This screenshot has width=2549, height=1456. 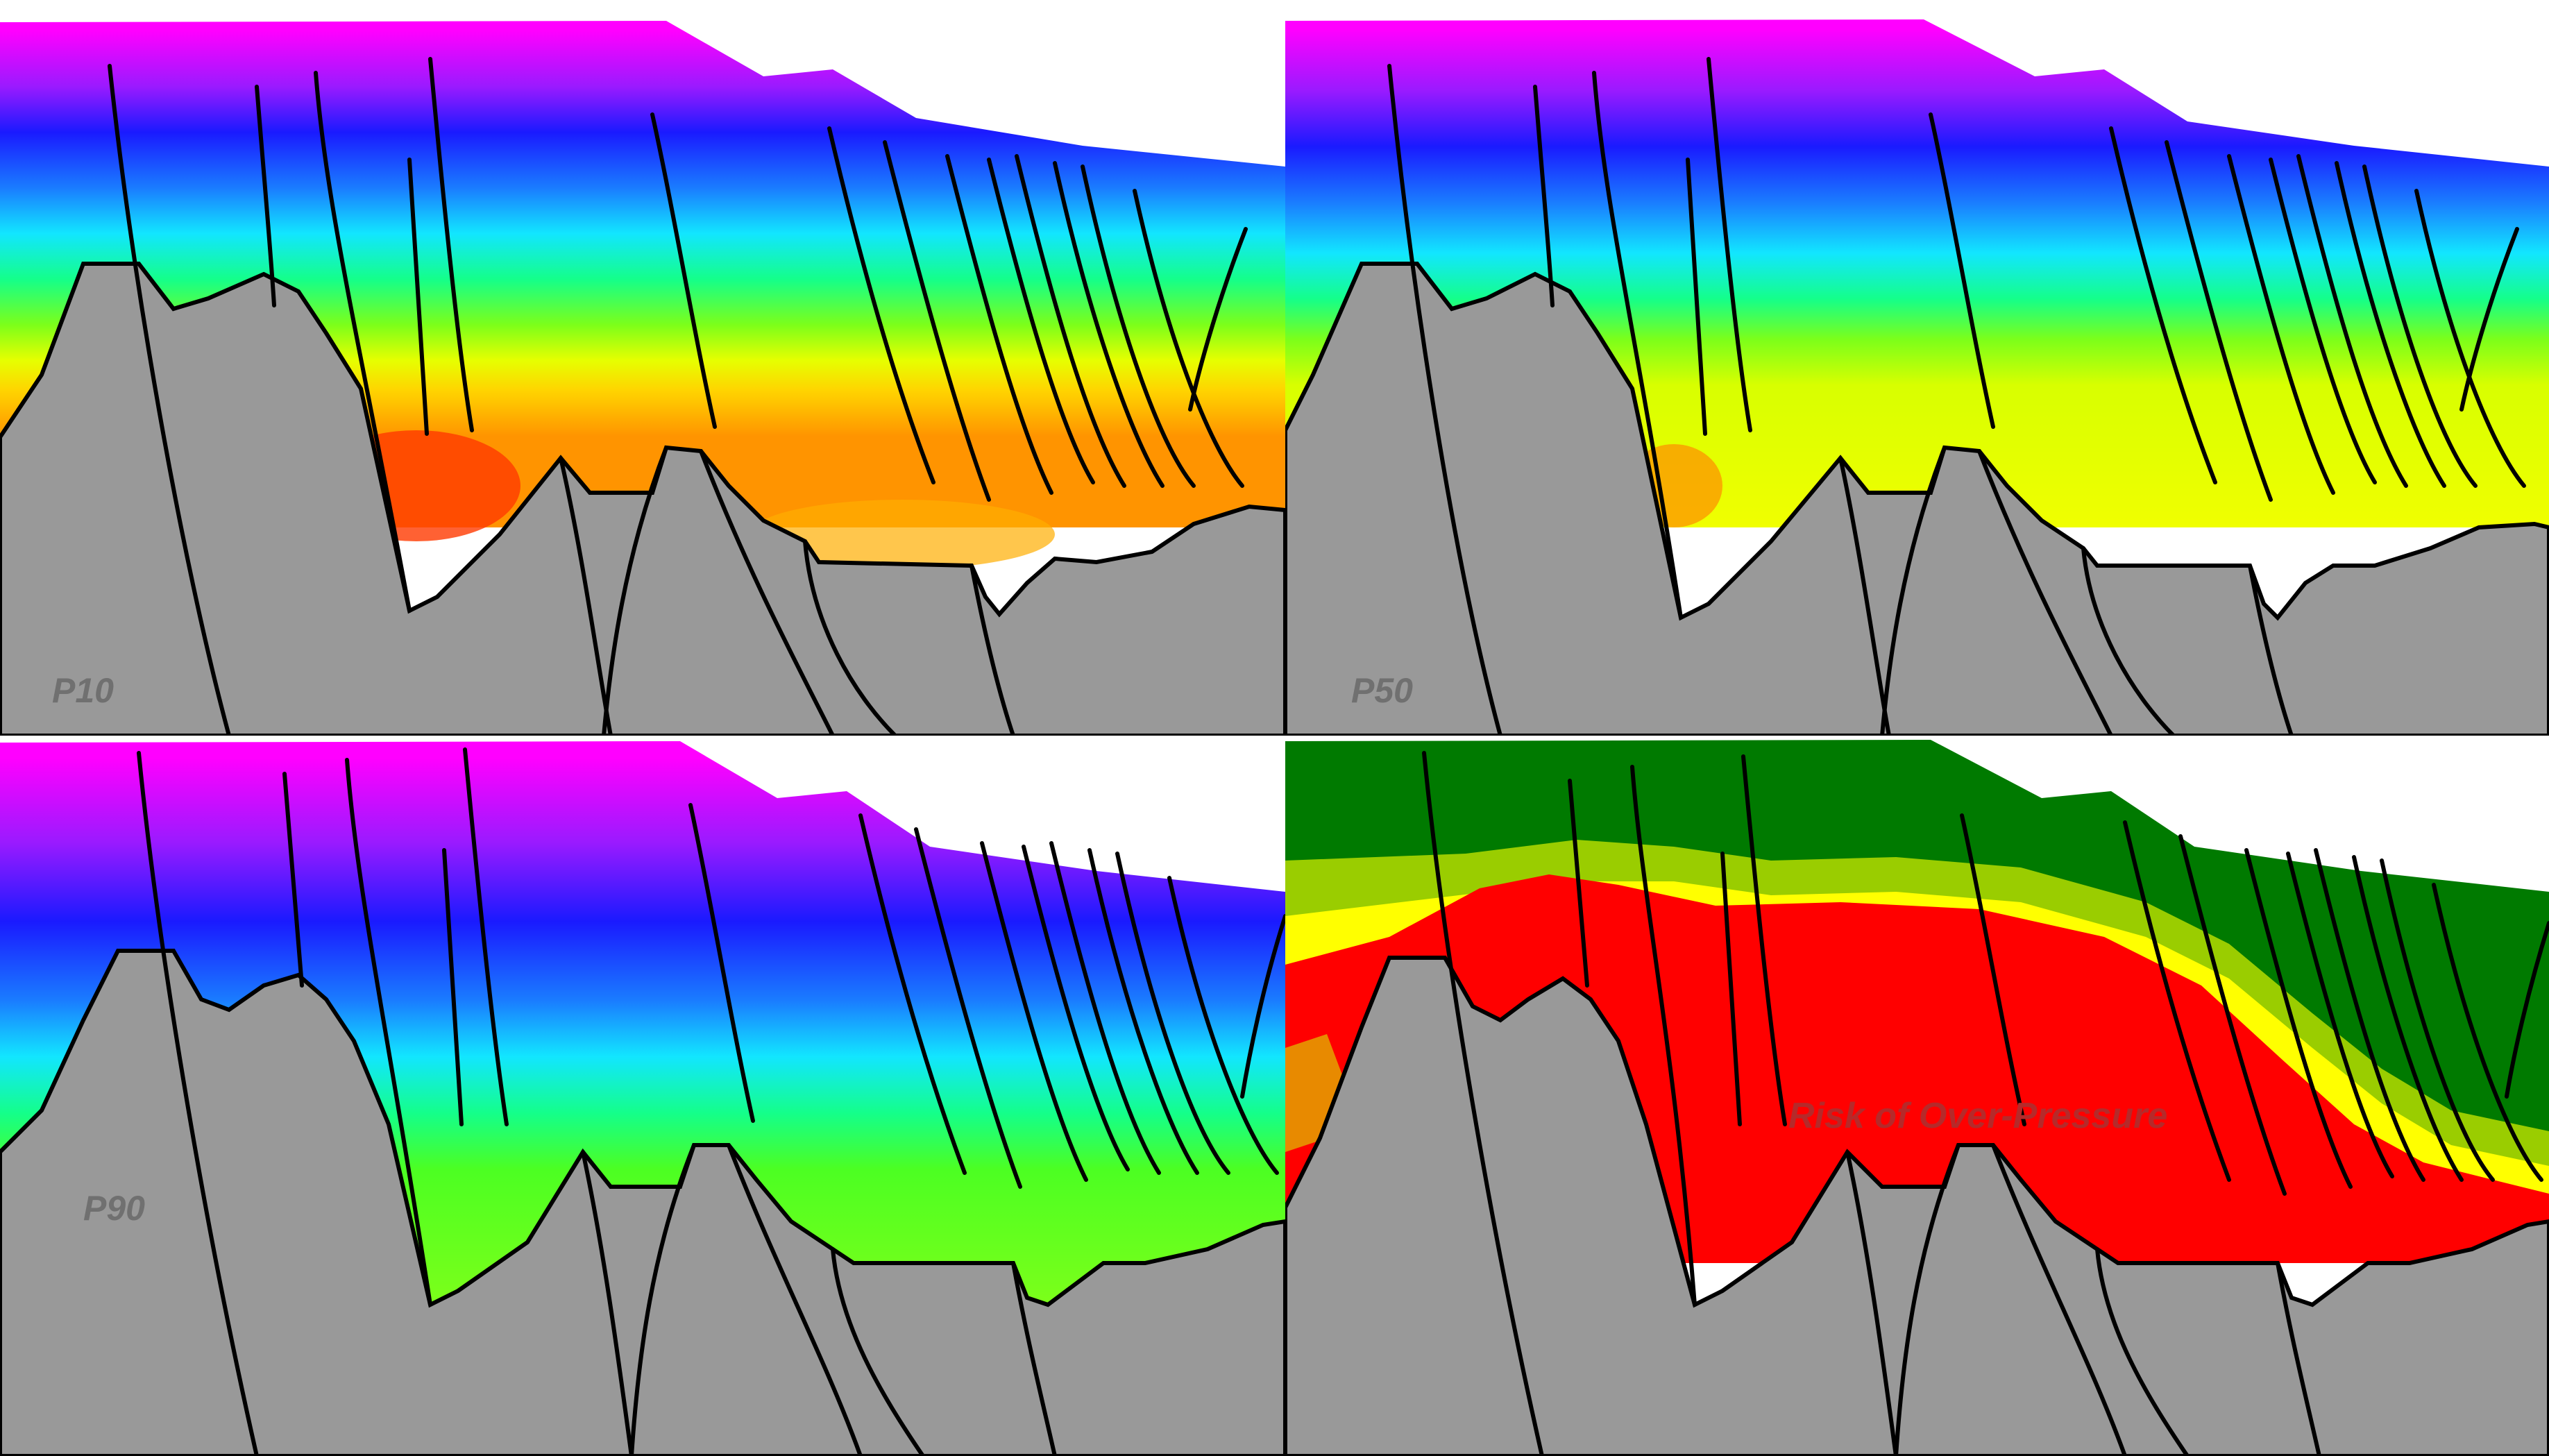 I want to click on risk-over-pressure-label: Risk of Over-Pressure, so click(x=1978, y=1116).